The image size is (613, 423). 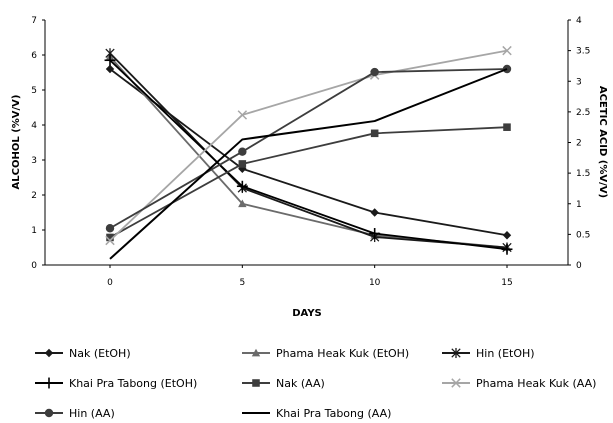 What do you see at coordinates (333, 413) in the screenshot?
I see `legend-label: Khai Pra Tabong (AA)` at bounding box center [333, 413].